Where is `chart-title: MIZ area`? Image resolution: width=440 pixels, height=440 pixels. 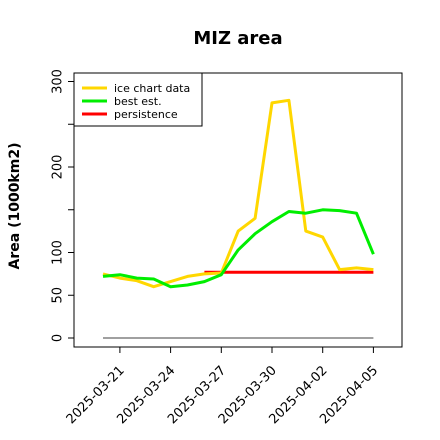
chart-title: MIZ area is located at coordinates (237, 38).